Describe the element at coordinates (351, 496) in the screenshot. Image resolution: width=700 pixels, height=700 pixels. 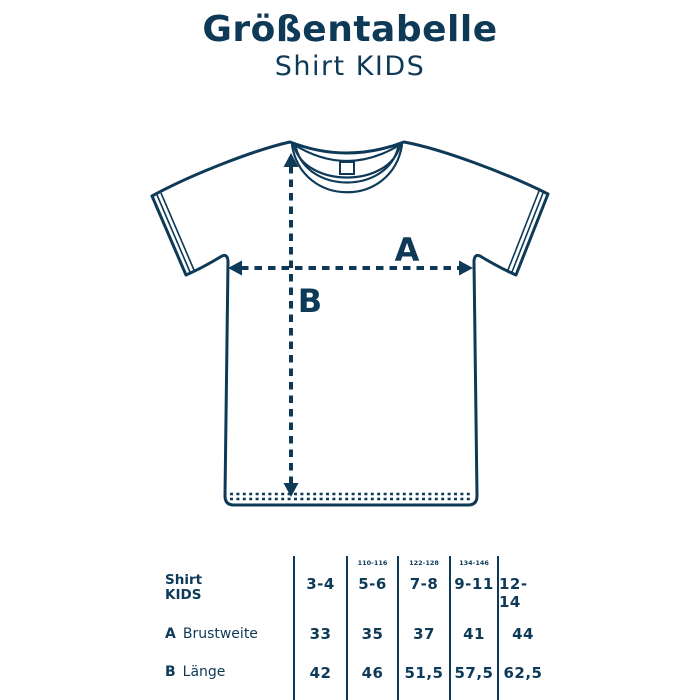
I see `hem-stitching` at that location.